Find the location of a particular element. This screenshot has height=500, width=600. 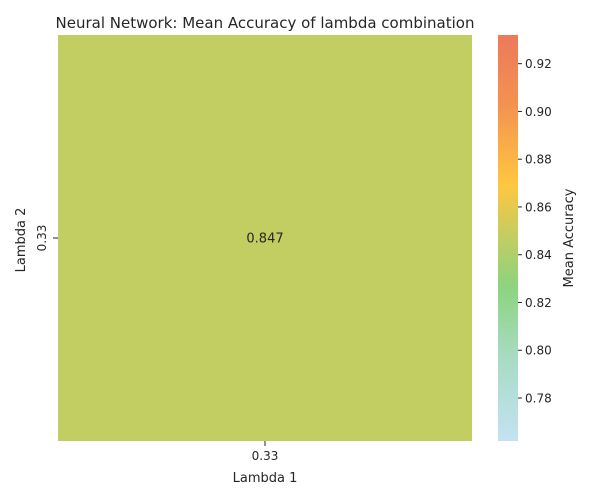

y-axis-ticks: 0.33 is located at coordinates (46, 238).